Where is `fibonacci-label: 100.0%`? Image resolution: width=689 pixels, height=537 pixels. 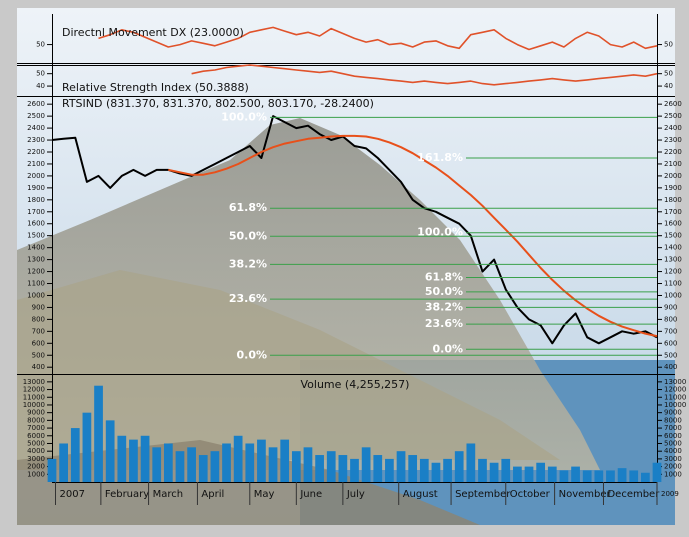 fibonacci-label: 100.0% is located at coordinates (440, 232).